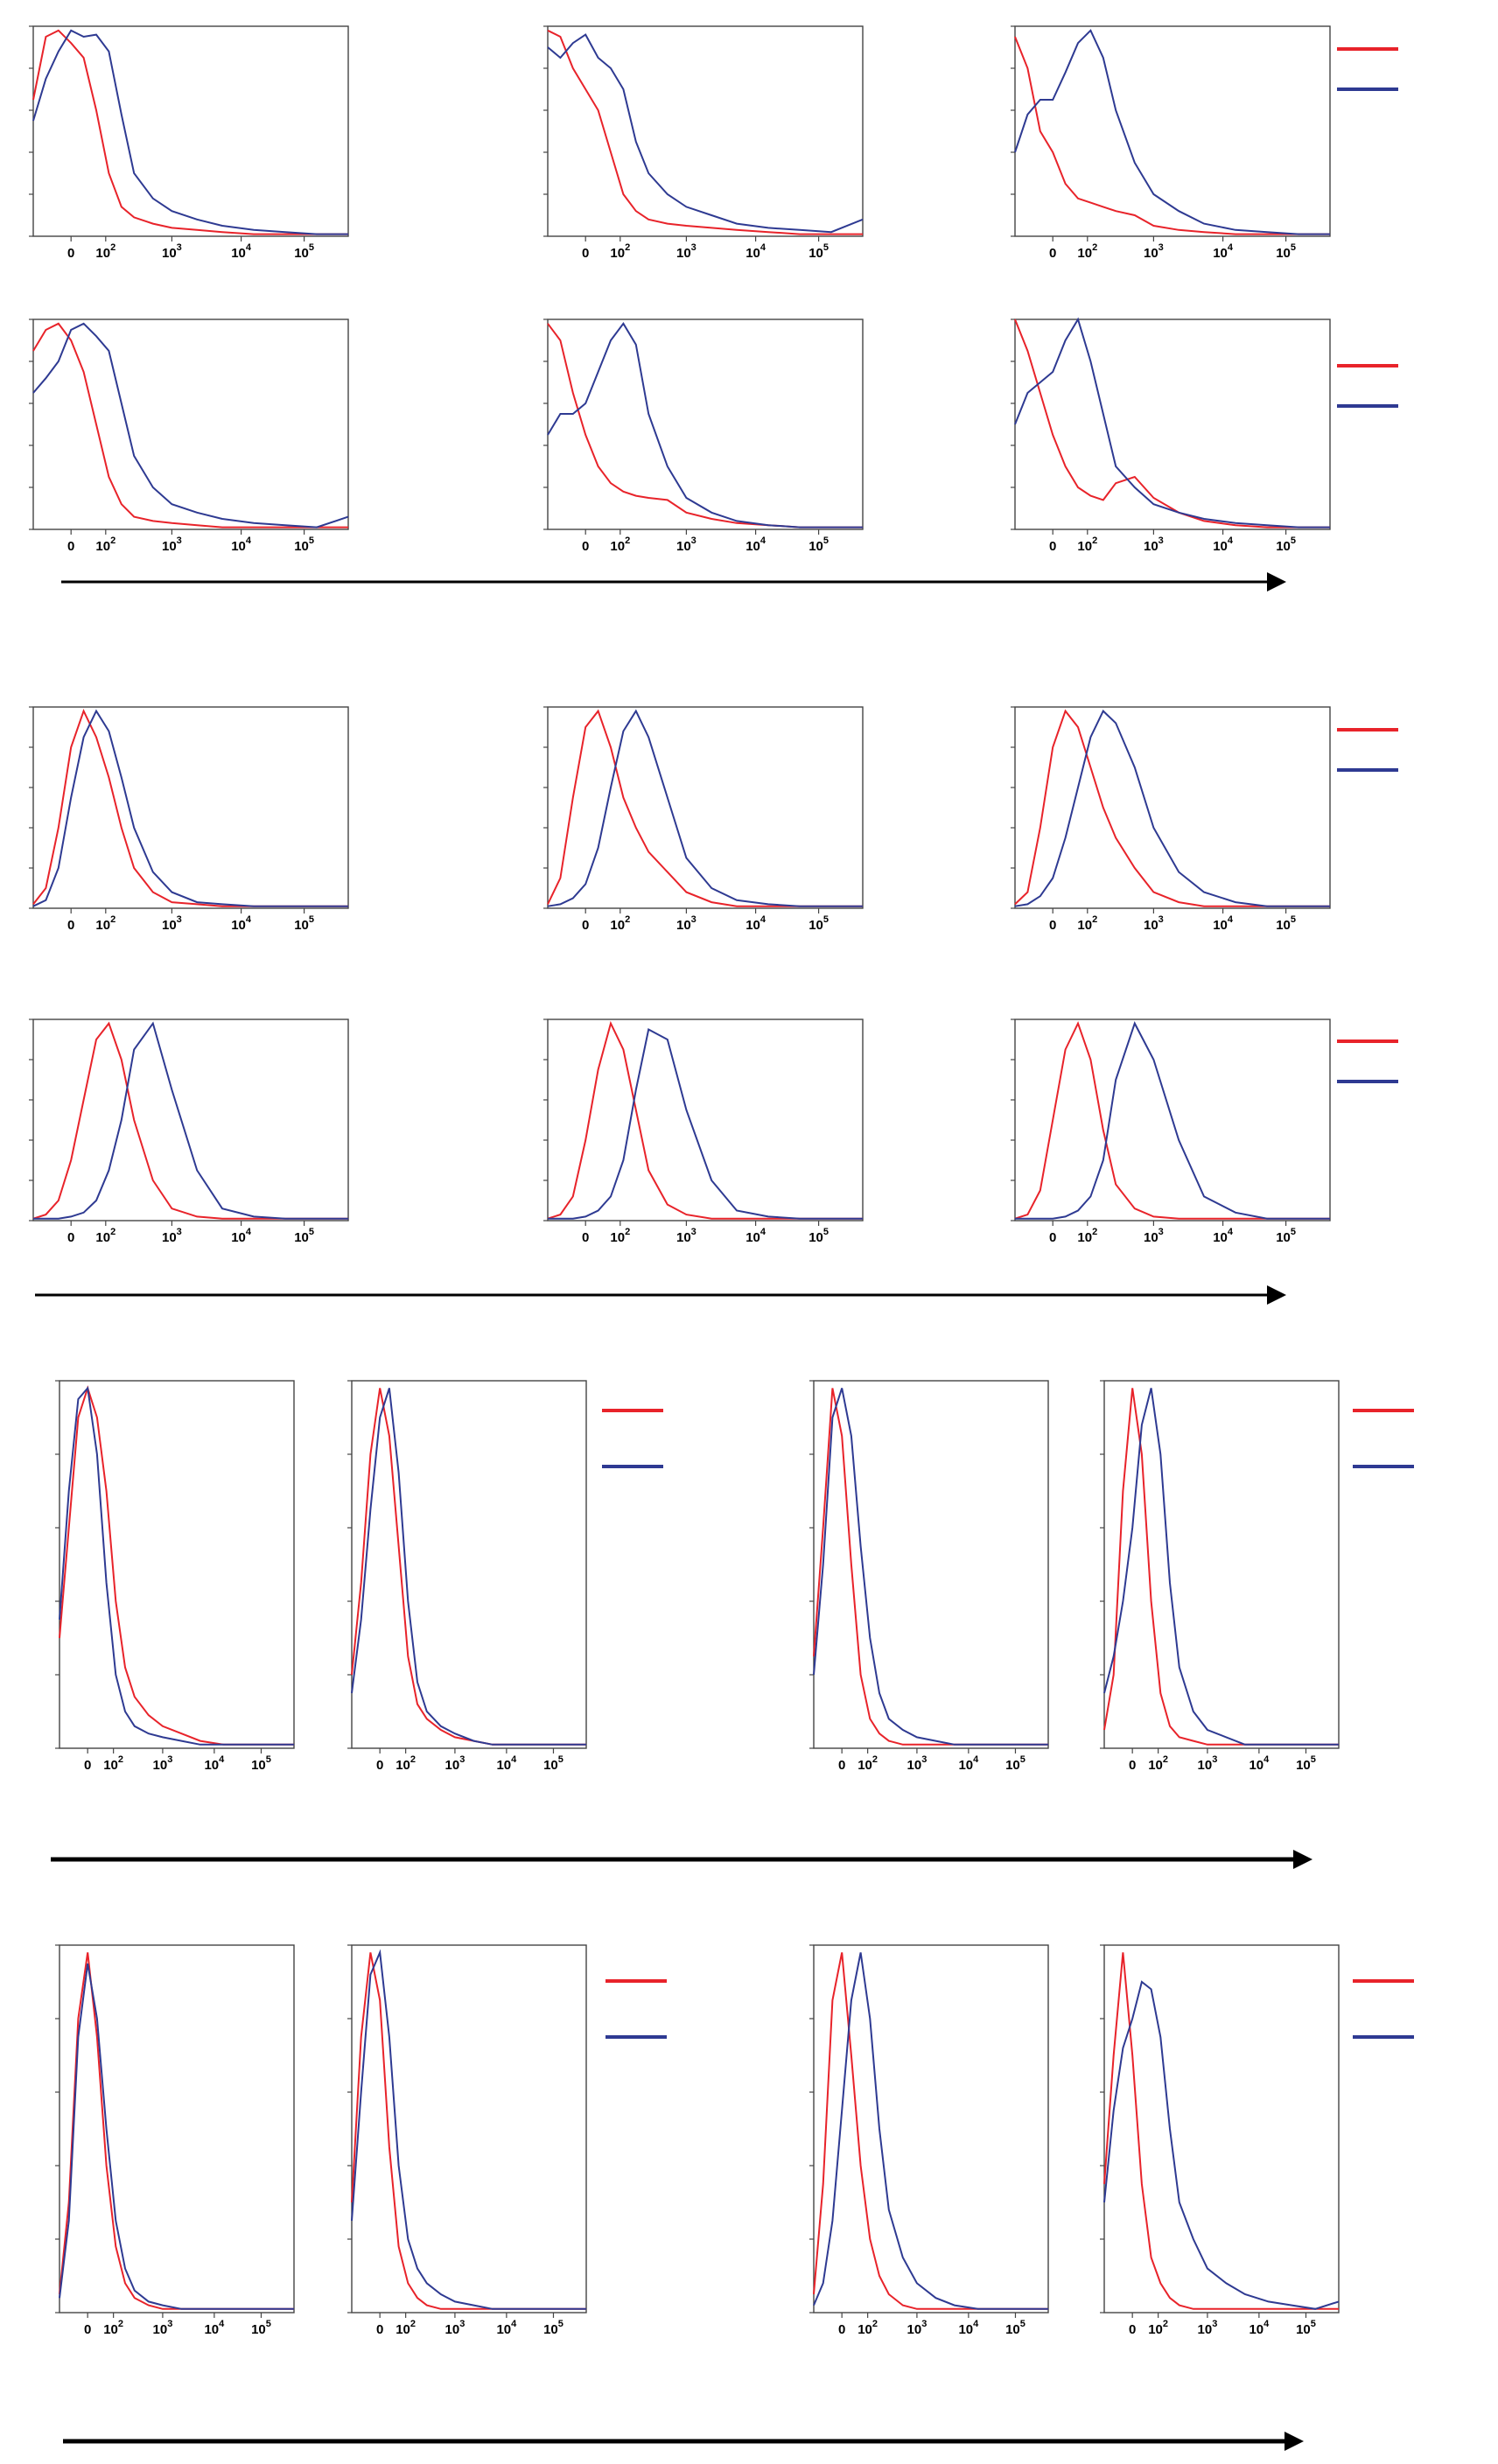  Describe the element at coordinates (681, 1859) in the screenshot. I see `arrow-plexind1-c` at that location.